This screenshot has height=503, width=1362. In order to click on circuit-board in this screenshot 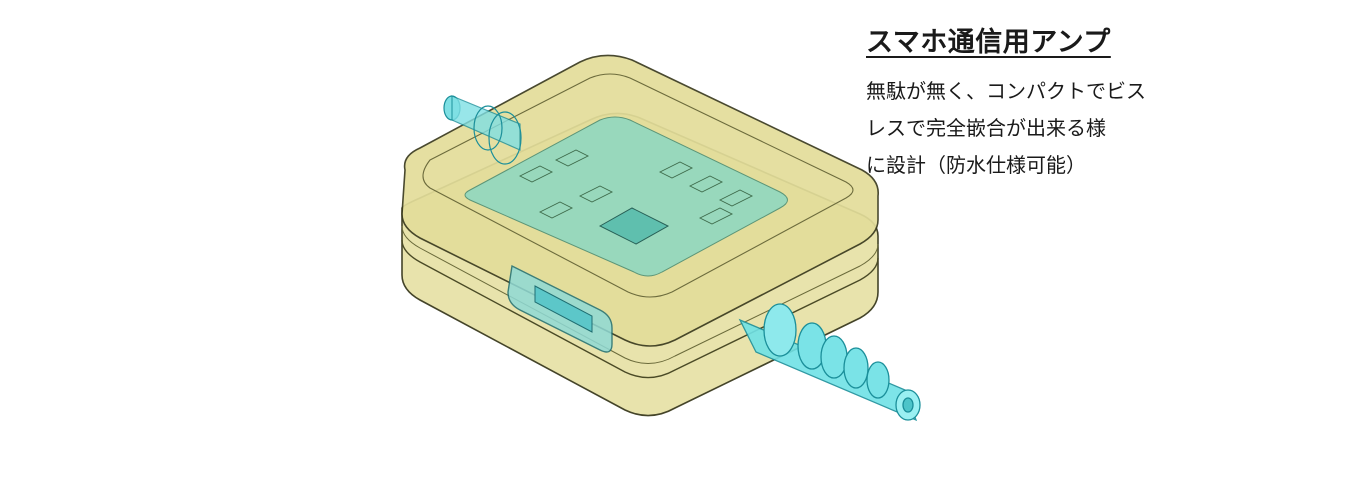, I will do `click(626, 196)`.